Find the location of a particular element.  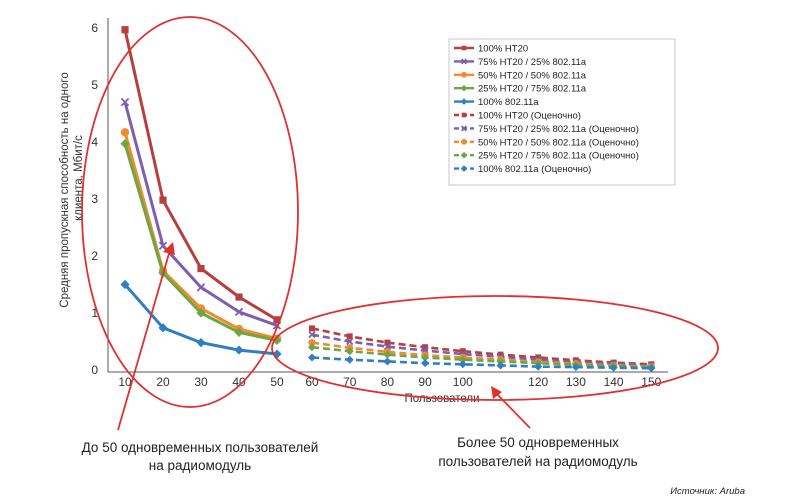

y-tick-label: 1 is located at coordinates (94, 313).